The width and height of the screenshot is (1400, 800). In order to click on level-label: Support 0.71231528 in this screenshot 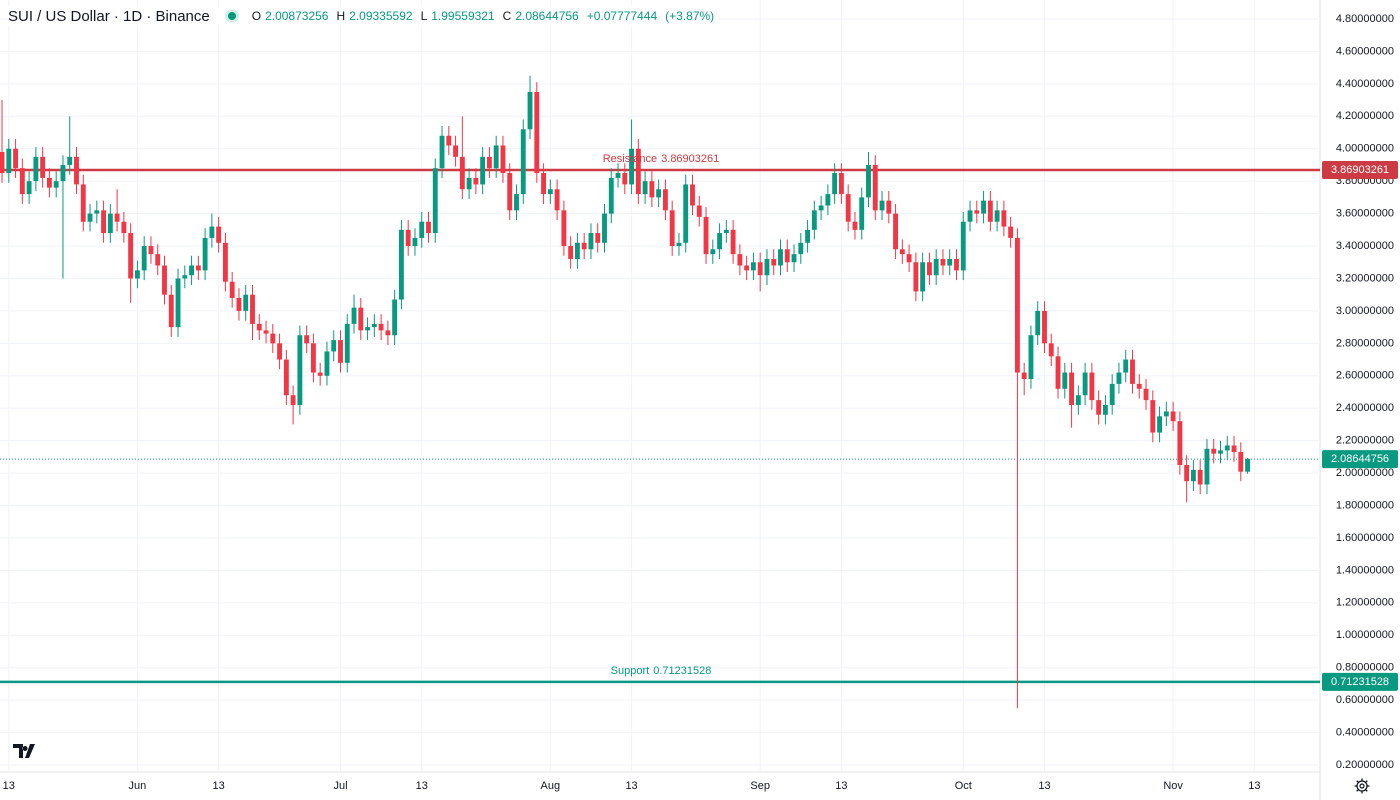, I will do `click(661, 671)`.